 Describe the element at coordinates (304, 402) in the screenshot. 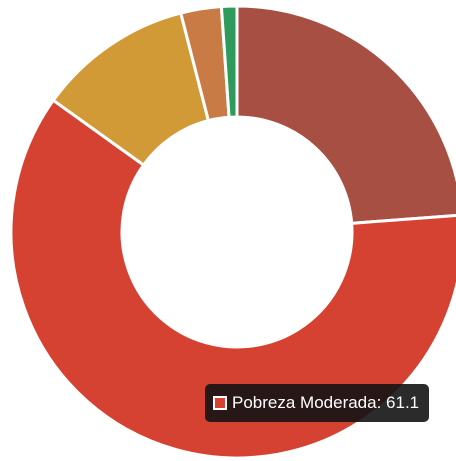

I see `tooltip-label: Pobreza Moderada` at that location.